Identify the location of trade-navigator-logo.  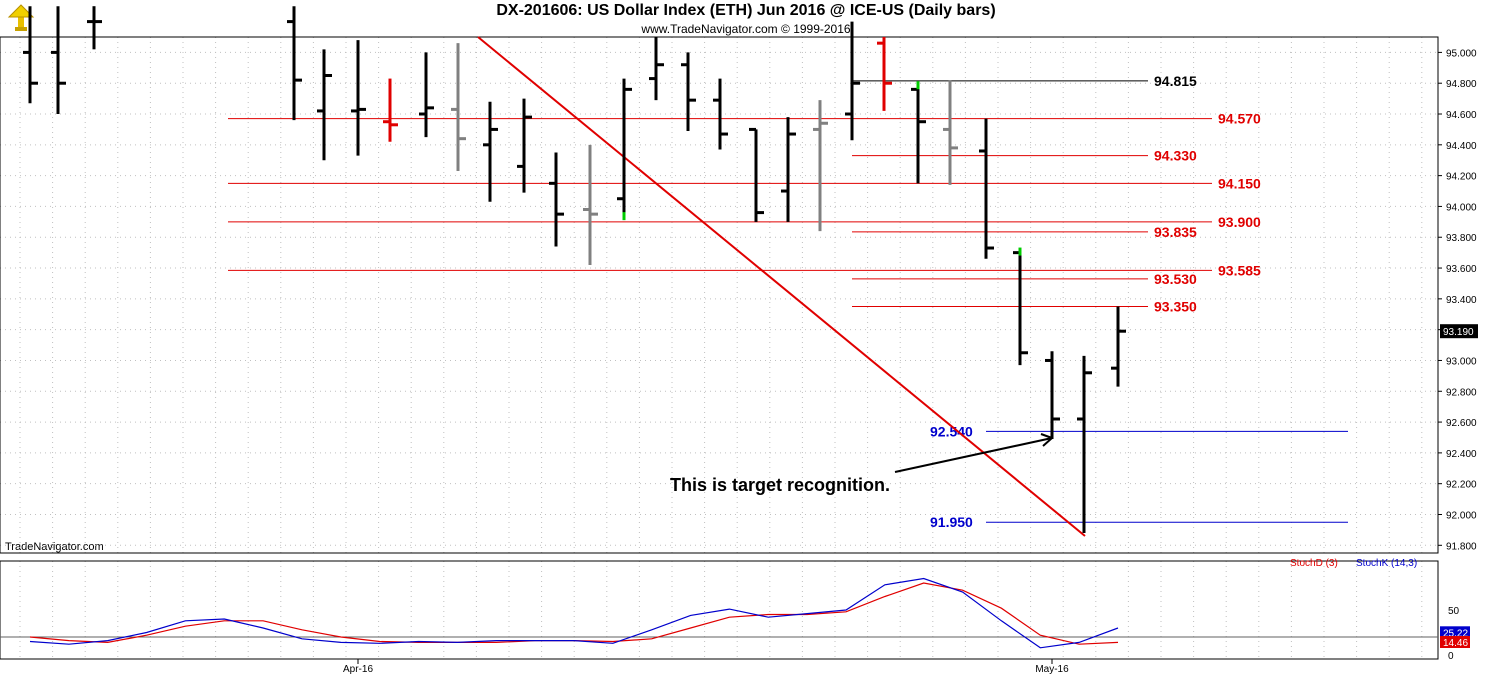
(20, 18).